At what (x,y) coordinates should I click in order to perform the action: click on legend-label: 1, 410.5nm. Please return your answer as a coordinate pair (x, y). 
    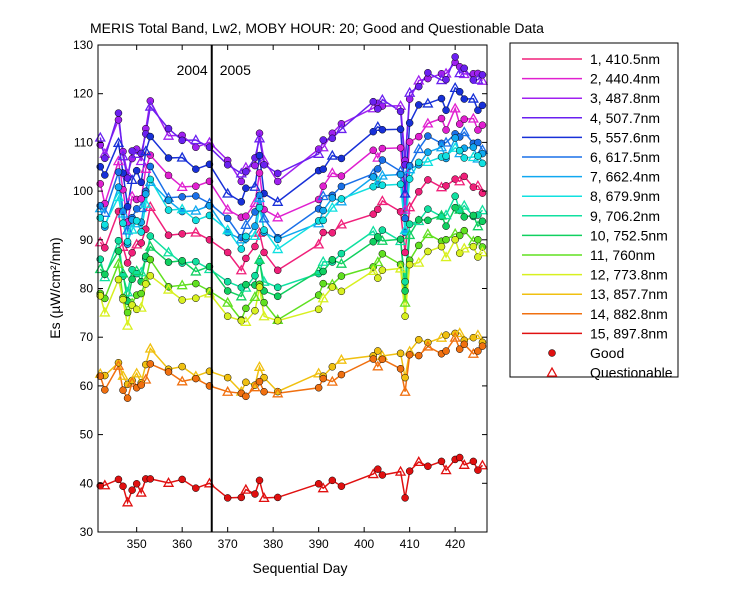
    Looking at the image, I should click on (625, 59).